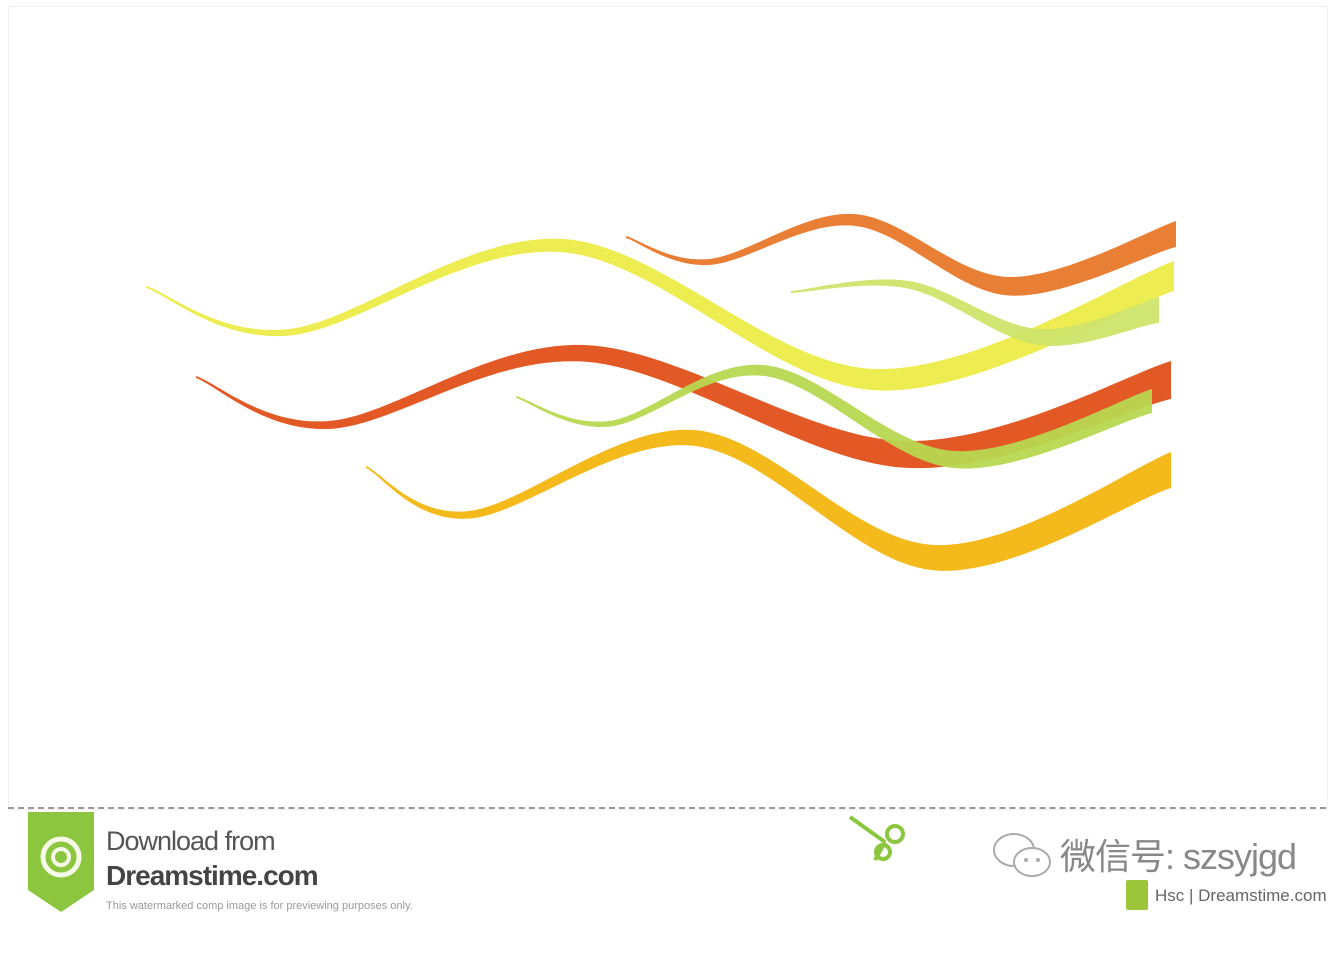 The height and width of the screenshot is (969, 1341). I want to click on dreamstime-small-logo-icon, so click(1137, 895).